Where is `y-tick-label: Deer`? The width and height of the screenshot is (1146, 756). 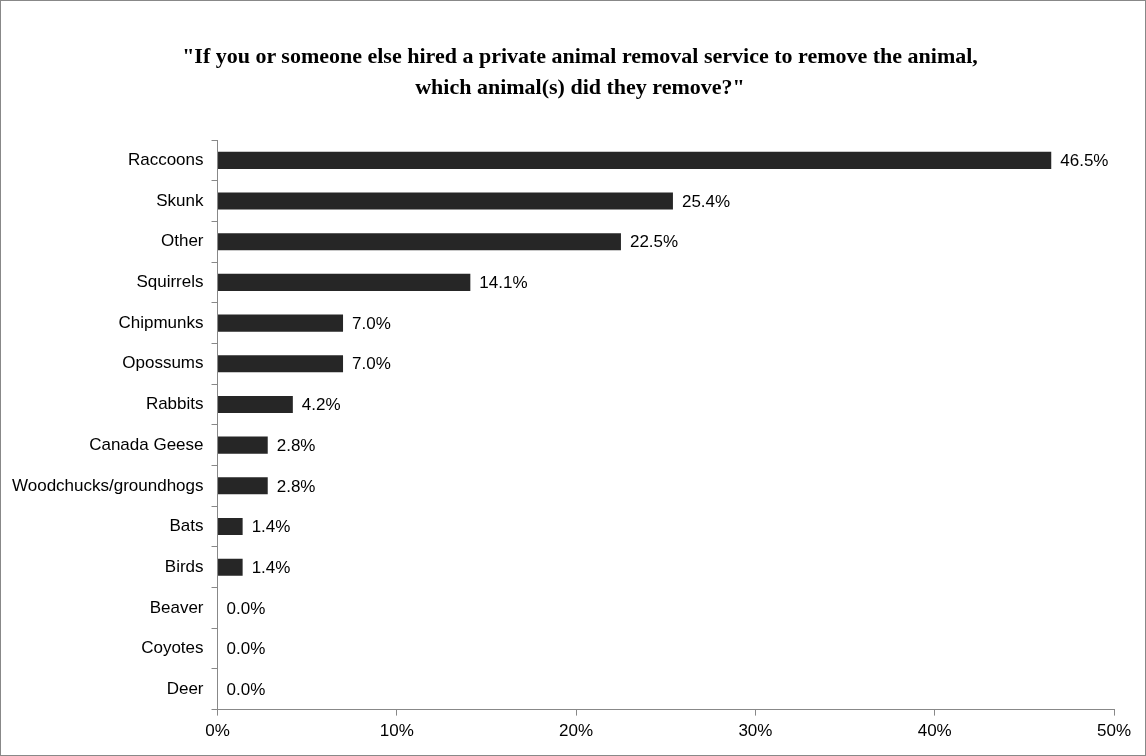
y-tick-label: Deer is located at coordinates (185, 688).